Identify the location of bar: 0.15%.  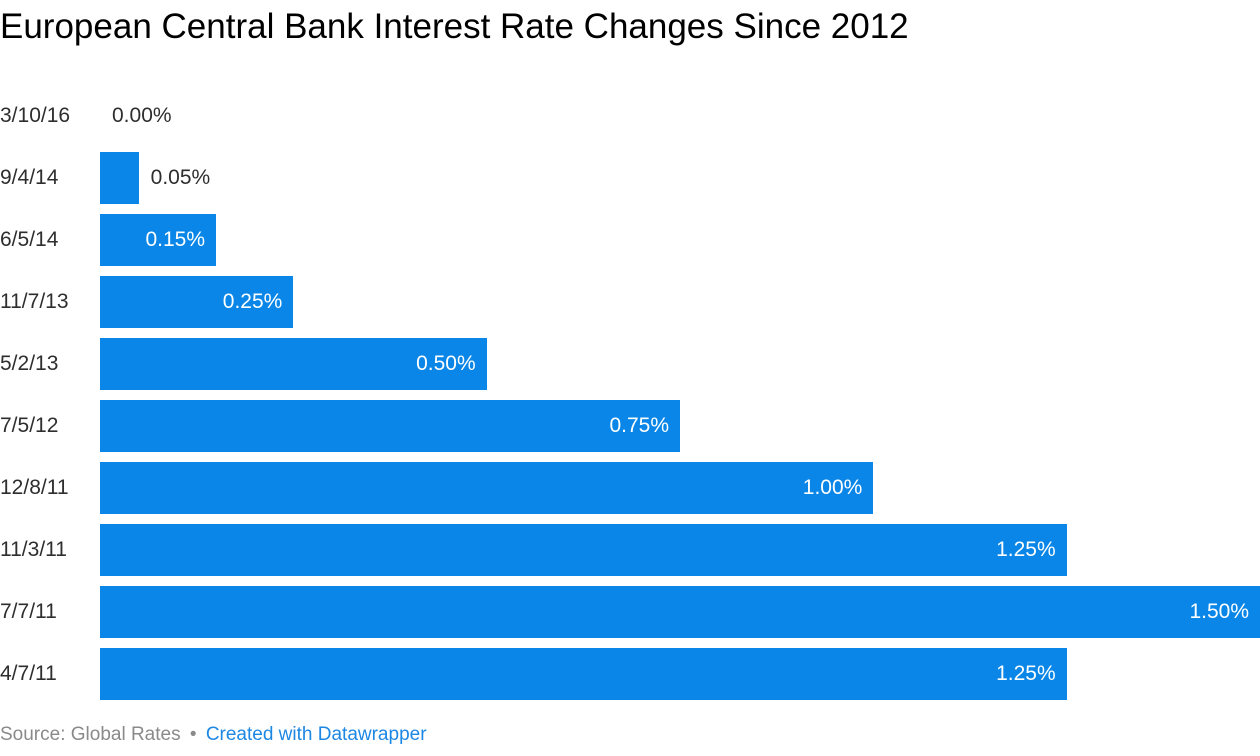
(158, 240).